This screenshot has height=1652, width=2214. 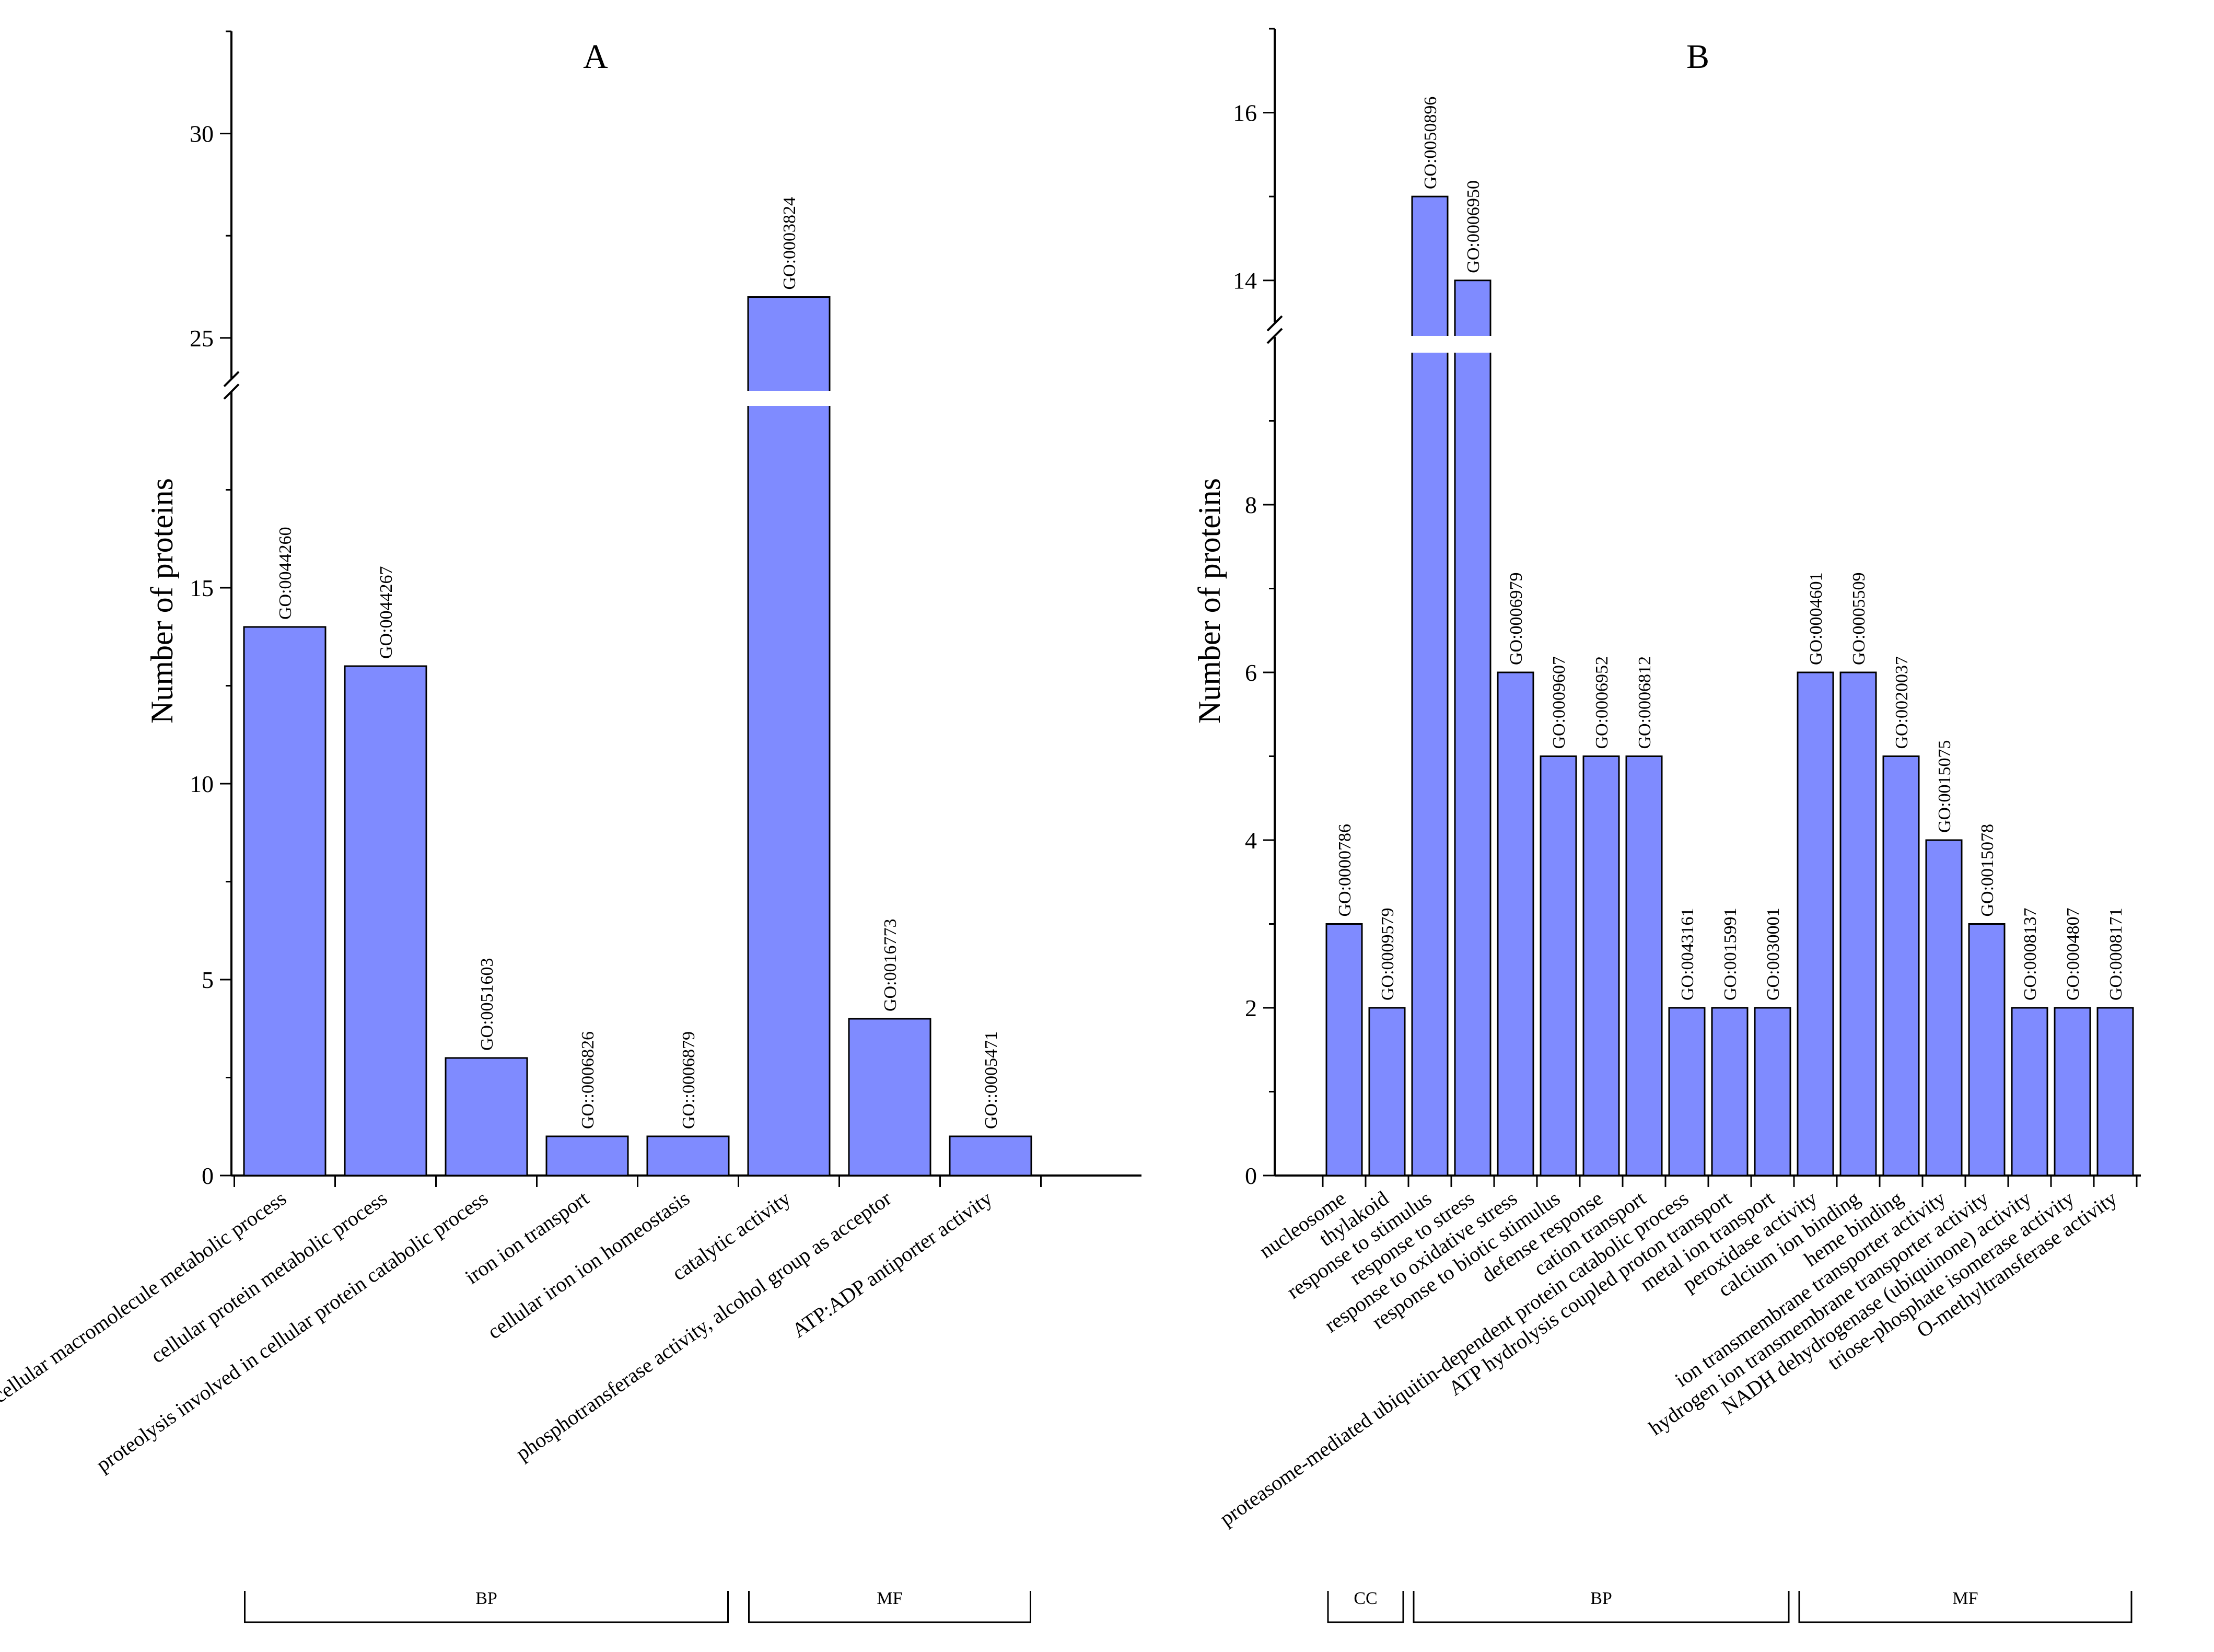 What do you see at coordinates (1473, 226) in the screenshot?
I see `go-id-label: GO:0006950` at bounding box center [1473, 226].